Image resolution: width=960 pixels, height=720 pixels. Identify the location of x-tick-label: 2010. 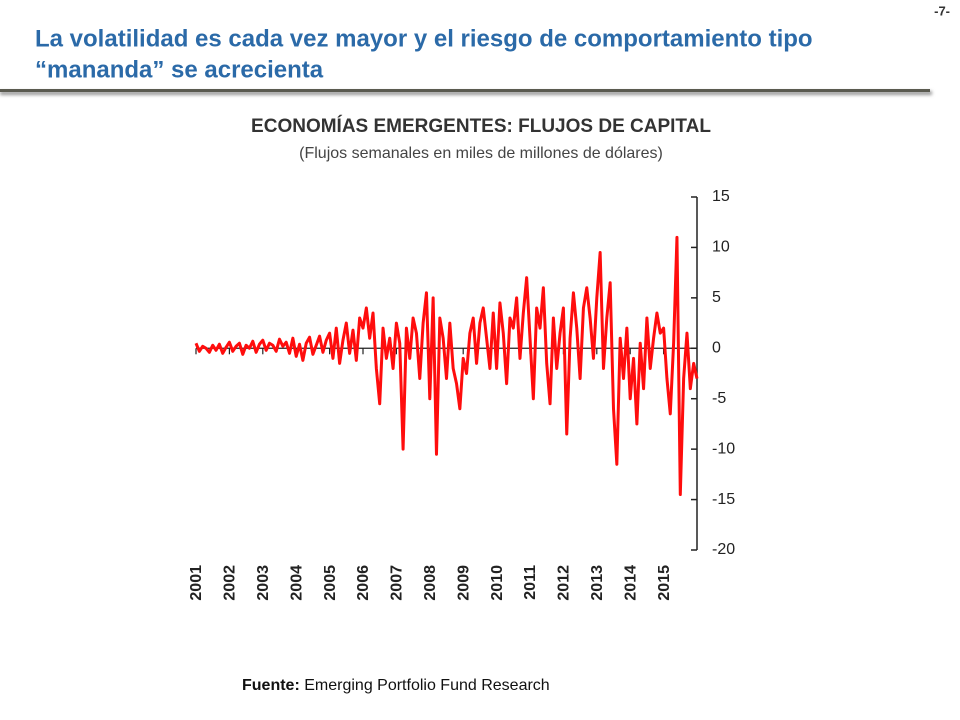
(497, 583).